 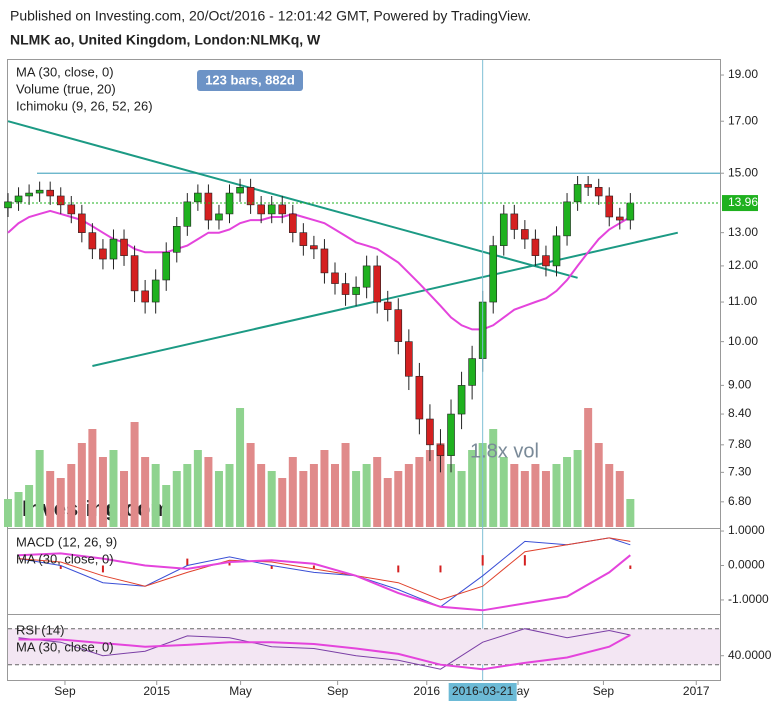 What do you see at coordinates (743, 172) in the screenshot?
I see `y-tick-label: 15.00` at bounding box center [743, 172].